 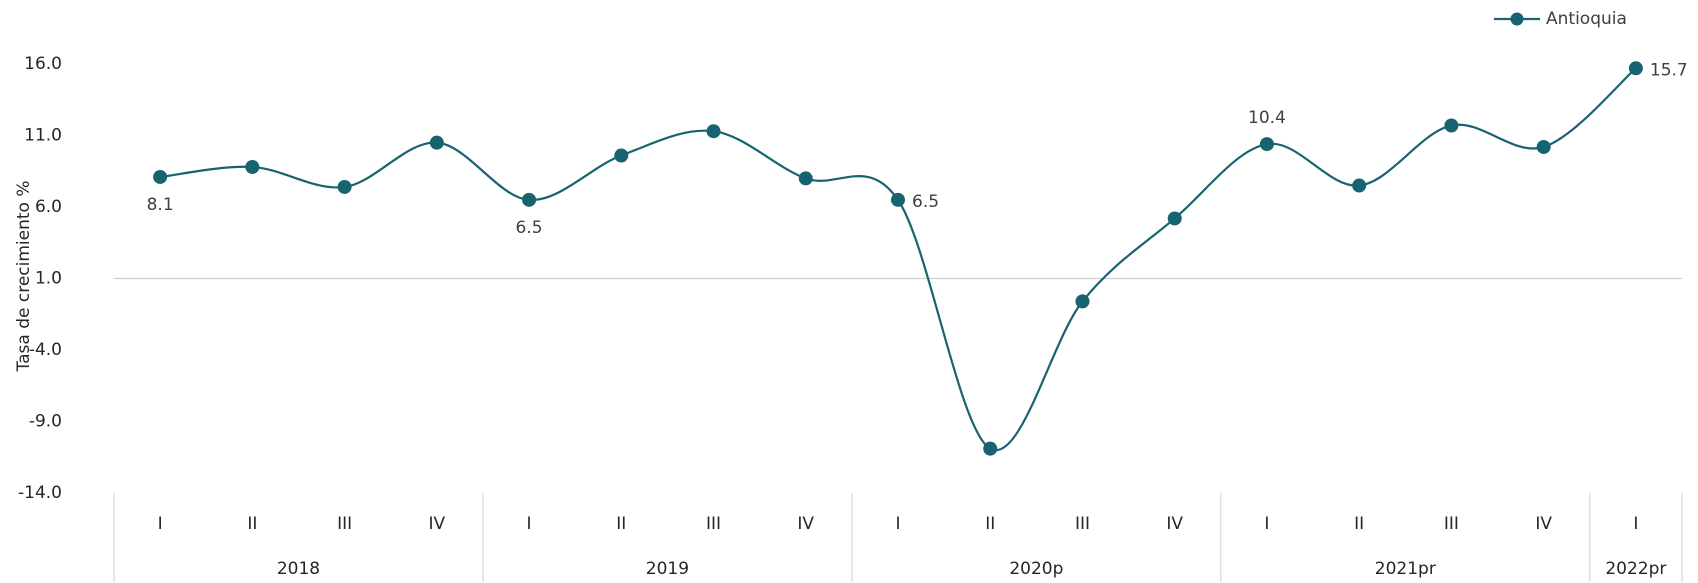 I want to click on y-tick-label: 6.0, so click(x=48, y=207).